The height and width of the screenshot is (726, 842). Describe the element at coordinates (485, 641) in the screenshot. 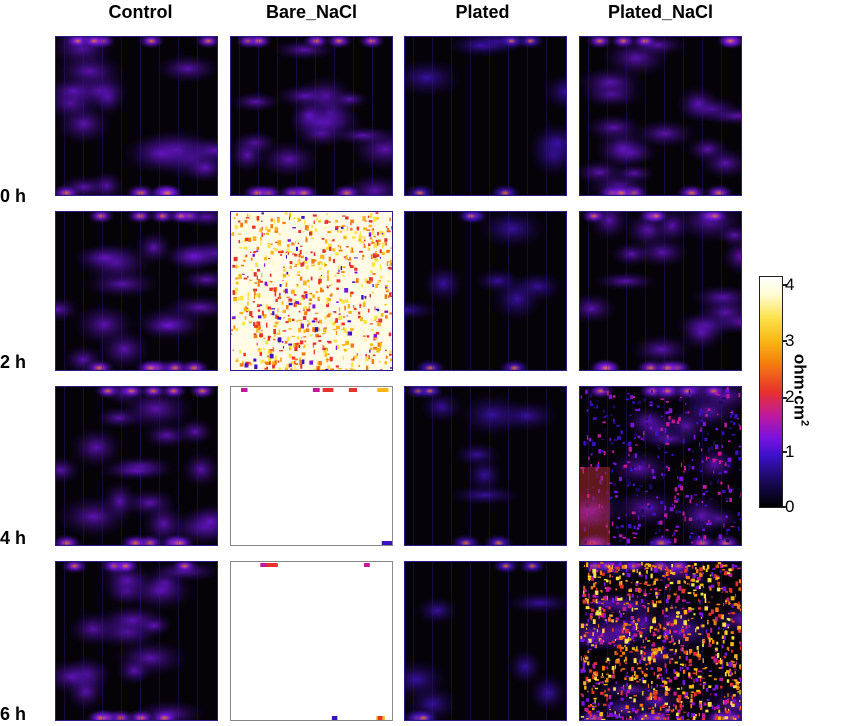

I see `heatmap-tile-plated-6h` at that location.